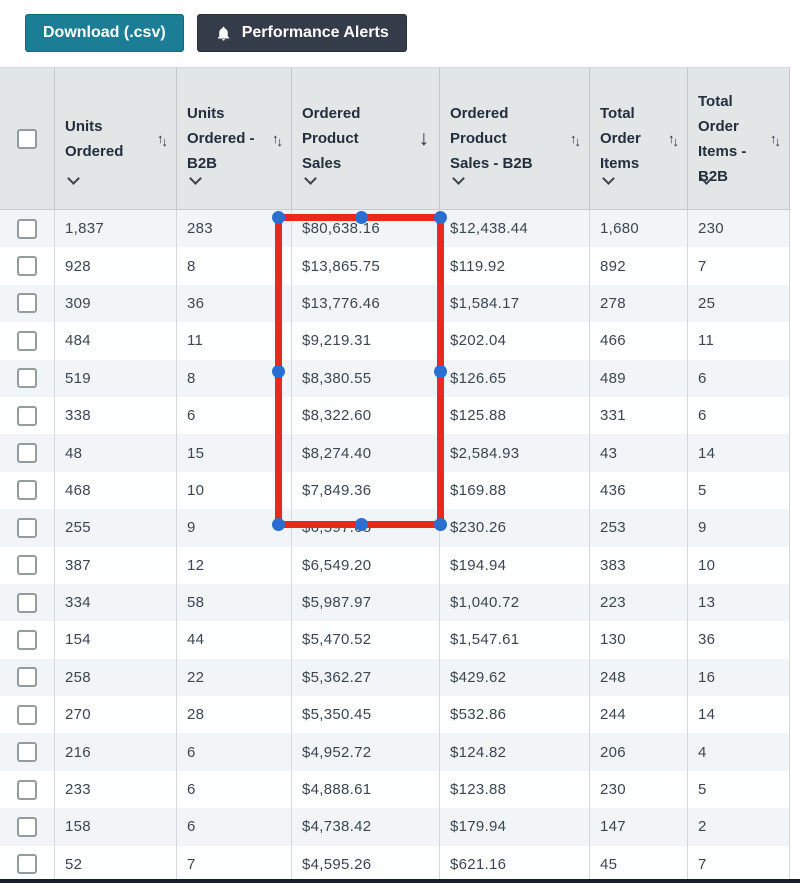 The image size is (800, 883). I want to click on annotation-handle-bottom-right, so click(440, 524).